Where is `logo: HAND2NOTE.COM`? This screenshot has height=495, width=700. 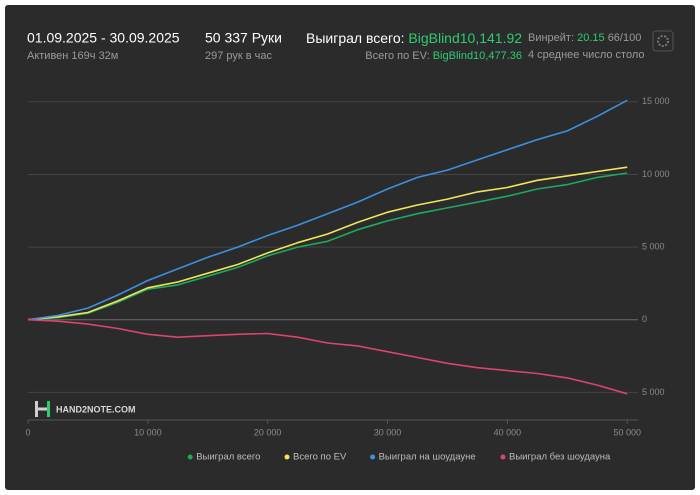
logo: HAND2NOTE.COM is located at coordinates (85, 409).